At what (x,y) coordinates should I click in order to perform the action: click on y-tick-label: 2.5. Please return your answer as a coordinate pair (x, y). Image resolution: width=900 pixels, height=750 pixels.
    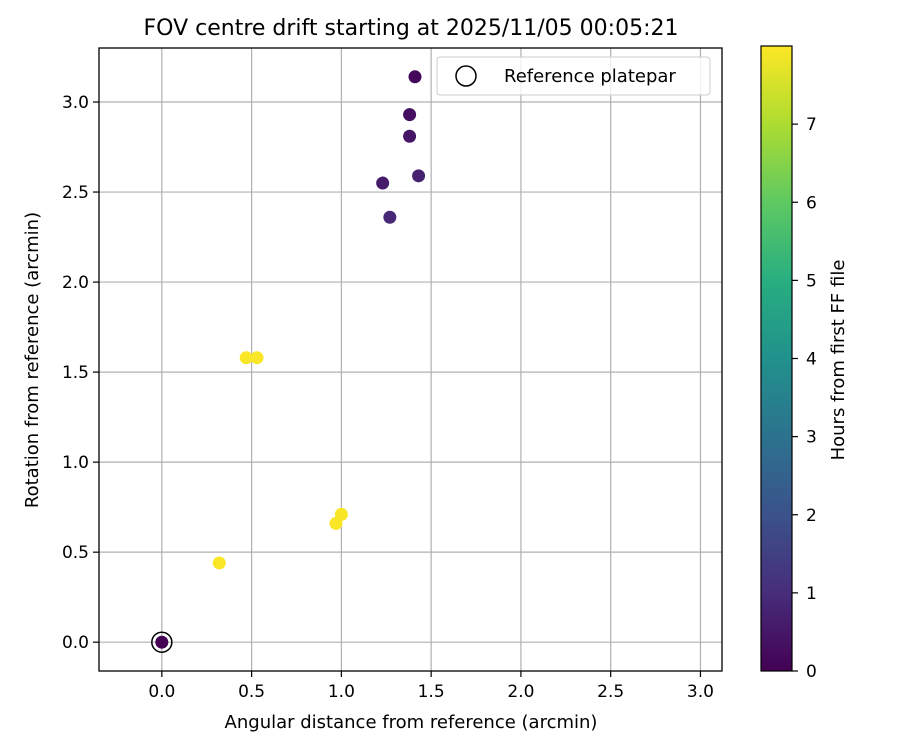
    Looking at the image, I should click on (75, 193).